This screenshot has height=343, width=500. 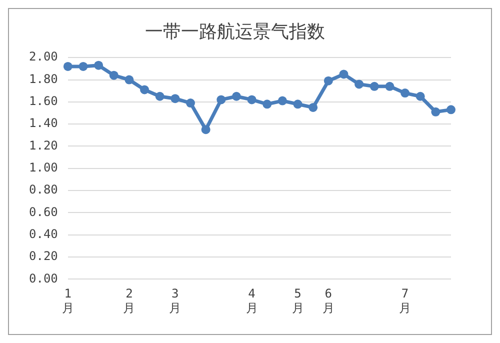 I want to click on x-tick-label: 5月, so click(x=298, y=300).